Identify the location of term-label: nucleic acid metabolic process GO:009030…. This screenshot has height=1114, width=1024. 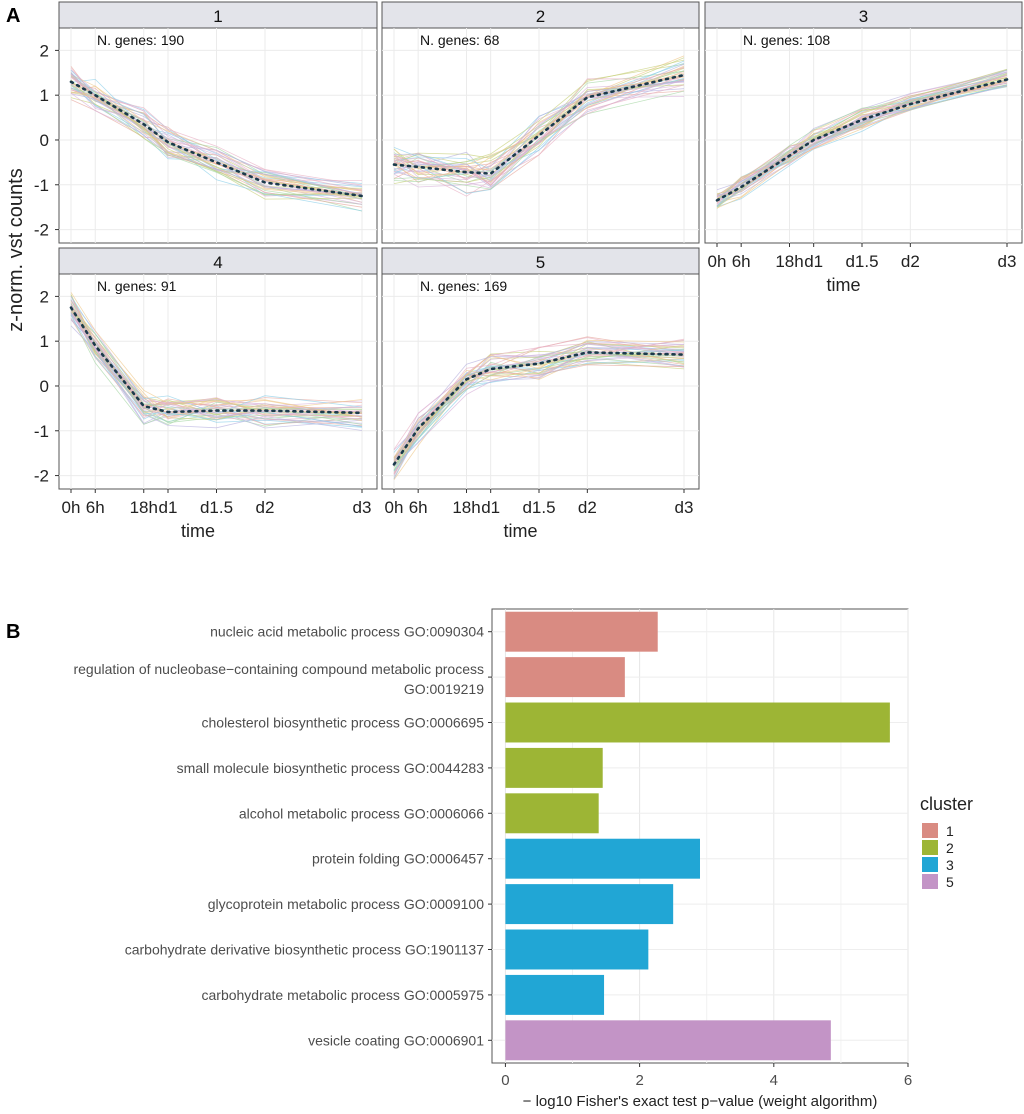
(347, 632).